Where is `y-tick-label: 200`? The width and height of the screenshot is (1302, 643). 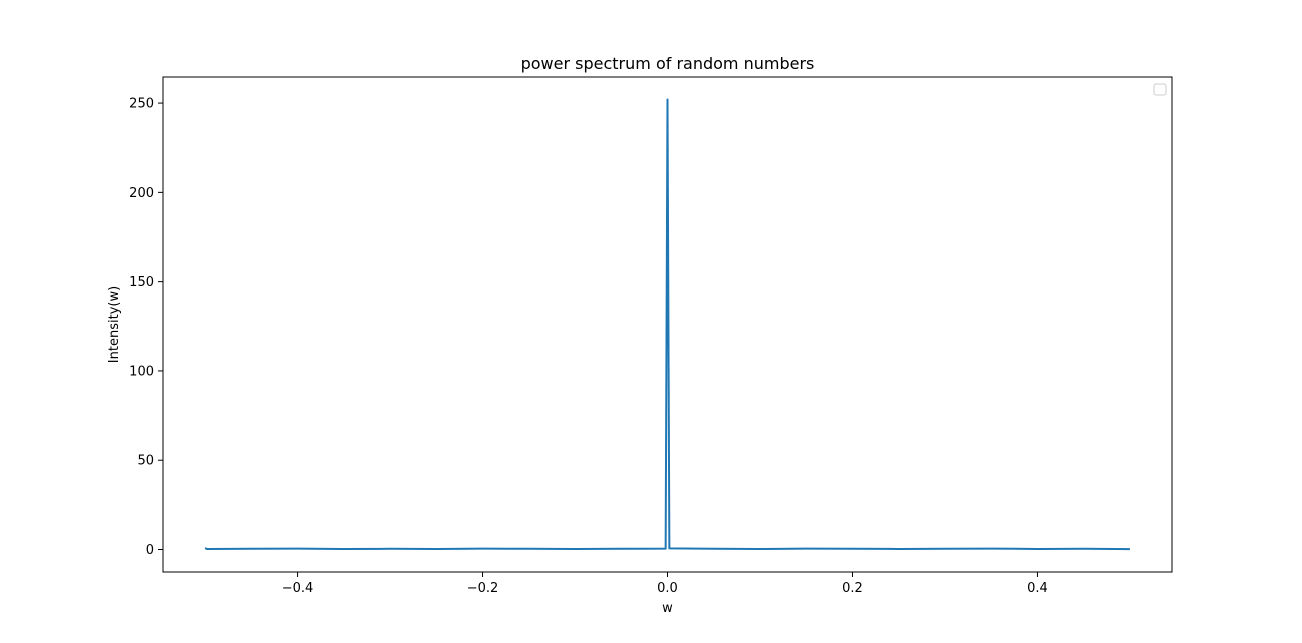
y-tick-label: 200 is located at coordinates (141, 193).